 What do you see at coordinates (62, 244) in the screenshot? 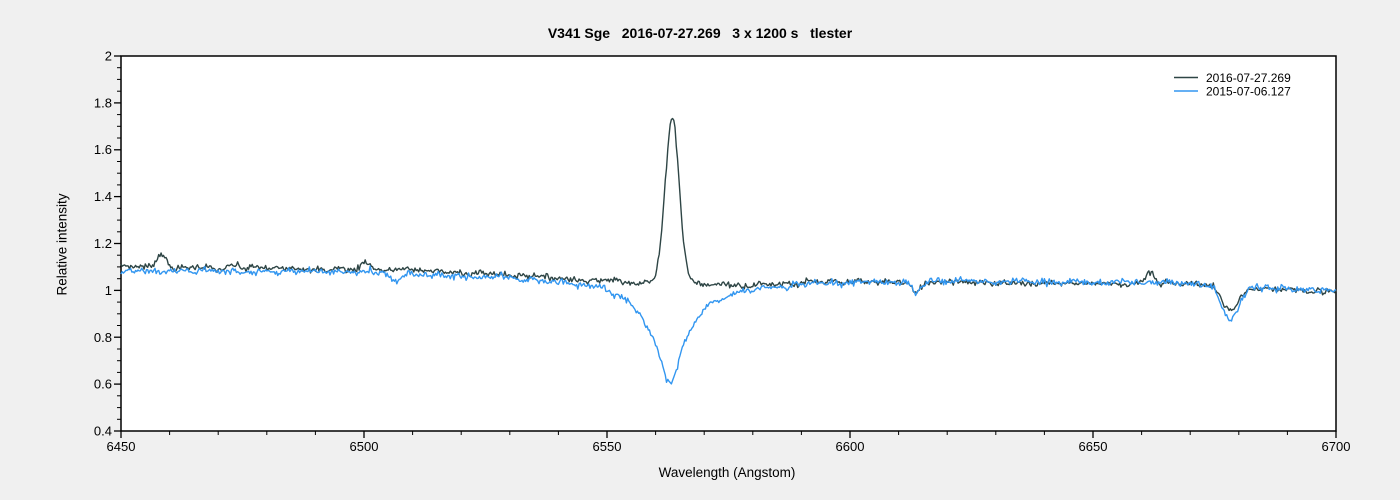
I see `svg-text: Relative intensity` at bounding box center [62, 244].